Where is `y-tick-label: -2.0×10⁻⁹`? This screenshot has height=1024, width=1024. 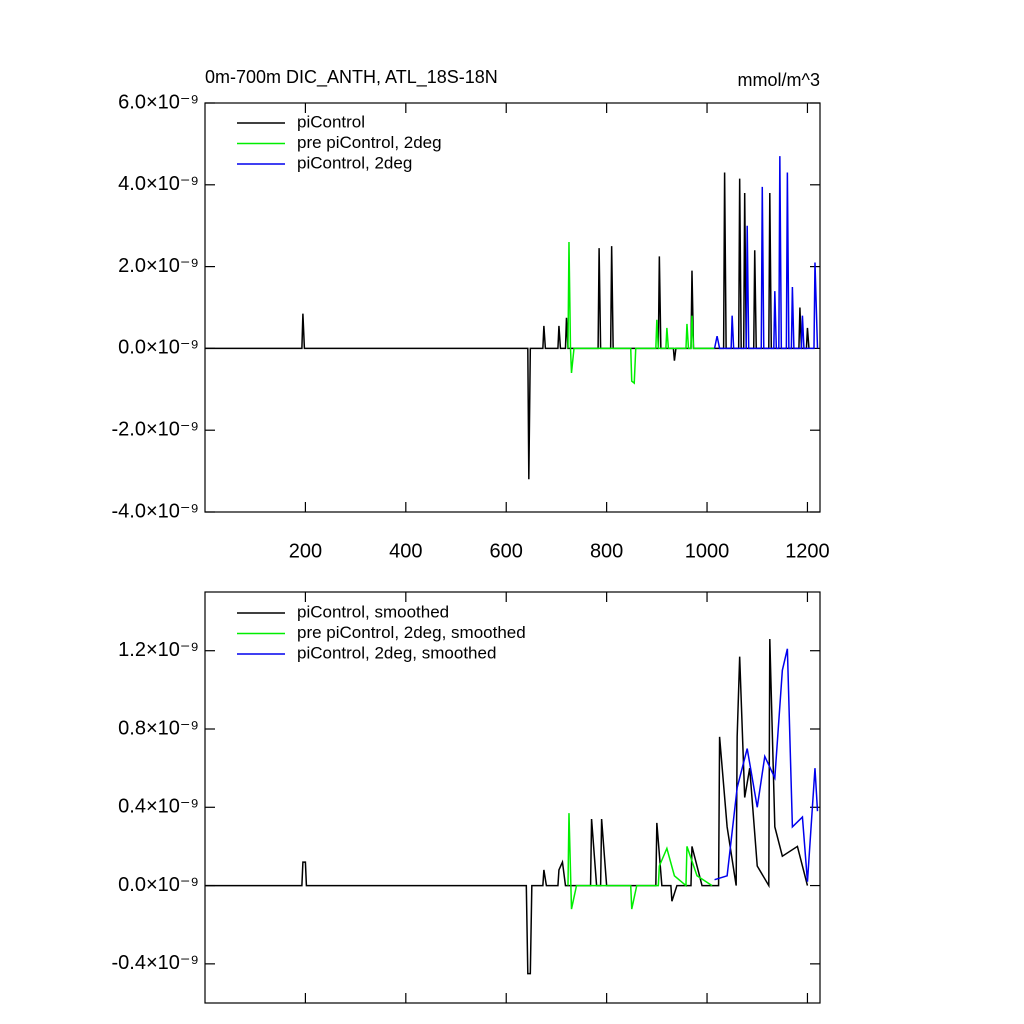 y-tick-label: -2.0×10⁻⁹ is located at coordinates (155, 429).